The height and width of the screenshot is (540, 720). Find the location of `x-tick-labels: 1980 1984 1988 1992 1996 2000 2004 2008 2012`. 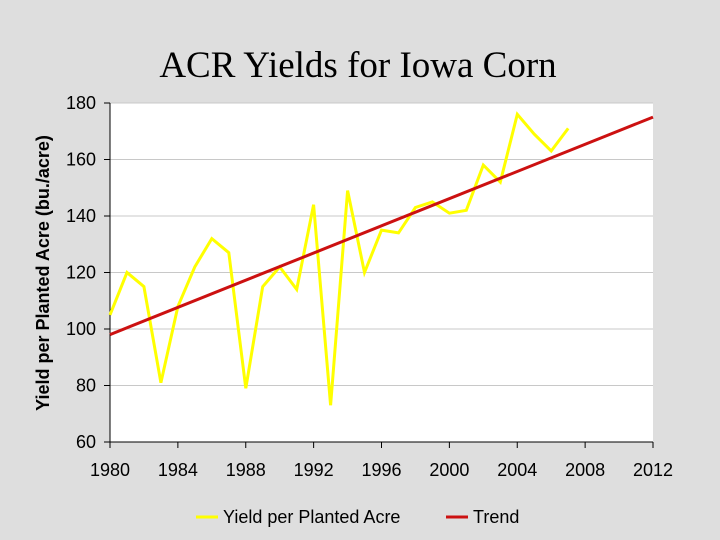

x-tick-labels: 1980 1984 1988 1992 1996 2000 2004 2008 2012 is located at coordinates (381, 461).